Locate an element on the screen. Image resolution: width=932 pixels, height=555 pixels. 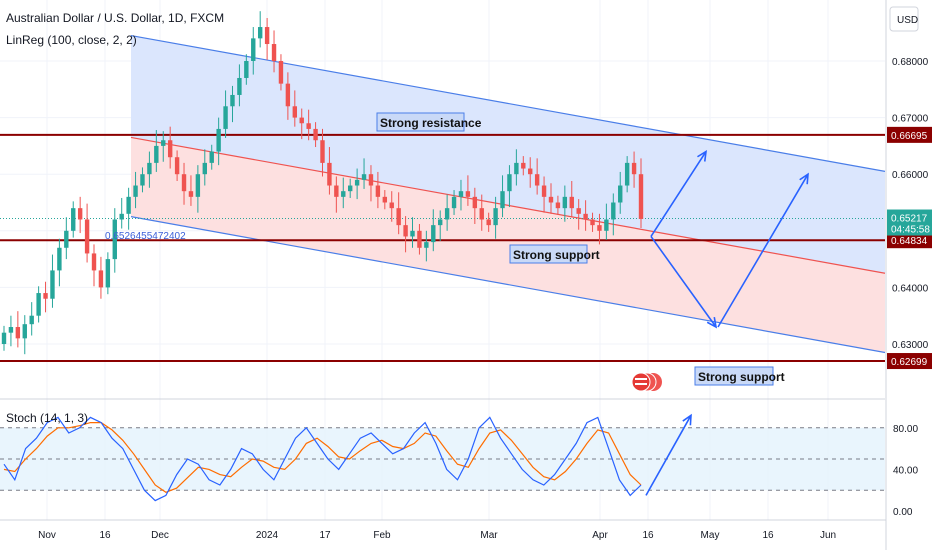
stoch-k-line is located at coordinates (322, 459).